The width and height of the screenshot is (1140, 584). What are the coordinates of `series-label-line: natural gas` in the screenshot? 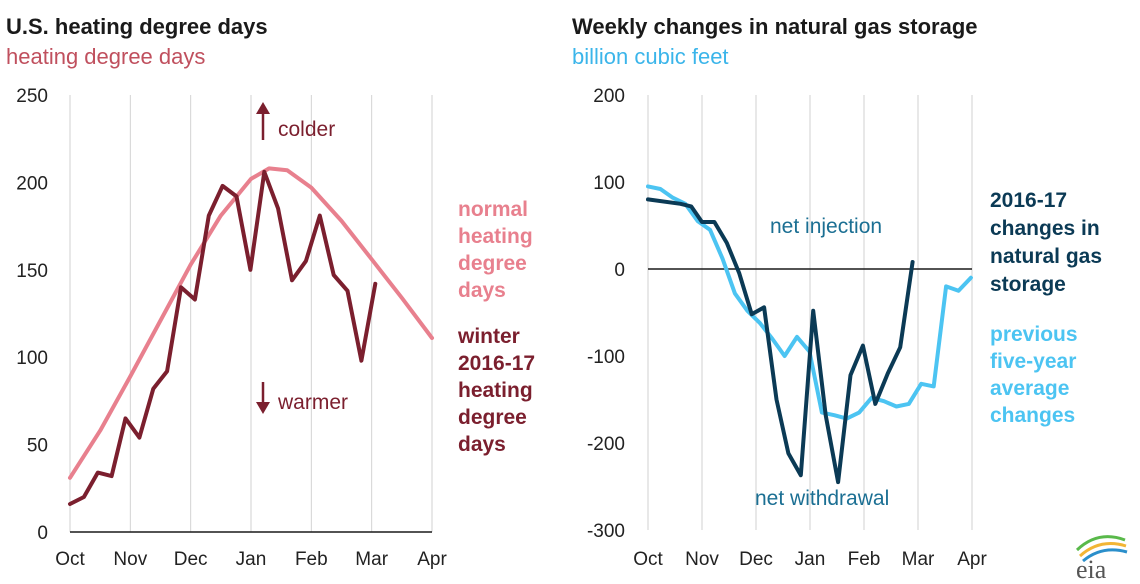 It's located at (1046, 256).